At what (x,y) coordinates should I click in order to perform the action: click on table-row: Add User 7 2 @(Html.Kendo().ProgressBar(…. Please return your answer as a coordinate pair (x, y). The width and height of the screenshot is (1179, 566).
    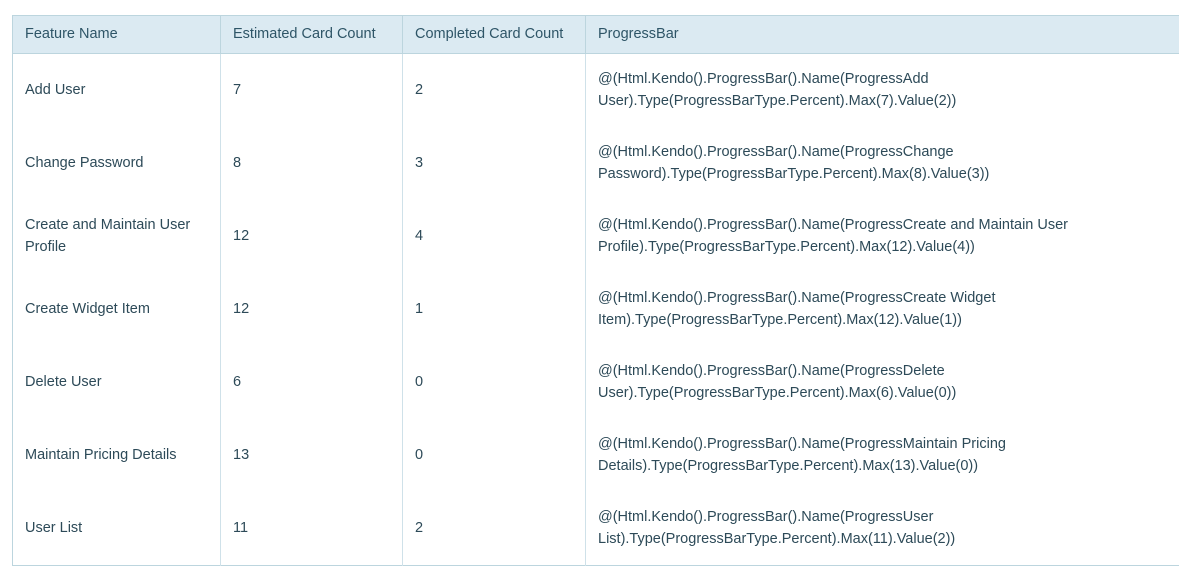
    Looking at the image, I should click on (596, 90).